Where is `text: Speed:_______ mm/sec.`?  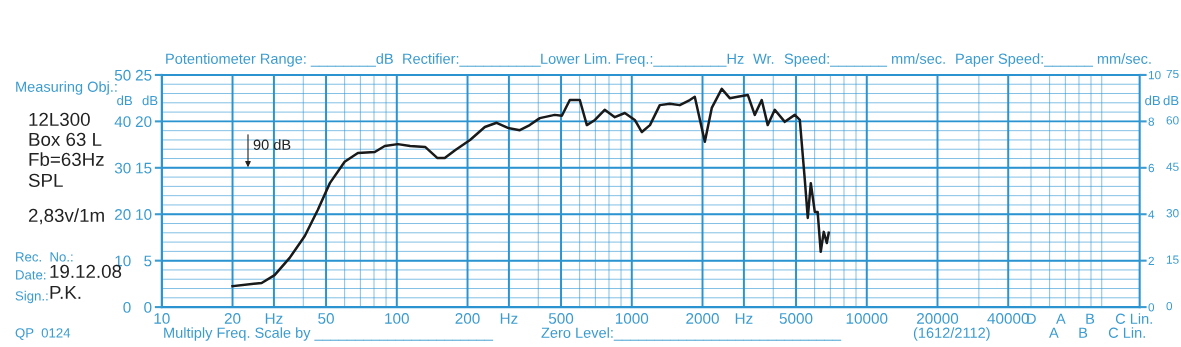
text: Speed:_______ mm/sec. is located at coordinates (864, 60).